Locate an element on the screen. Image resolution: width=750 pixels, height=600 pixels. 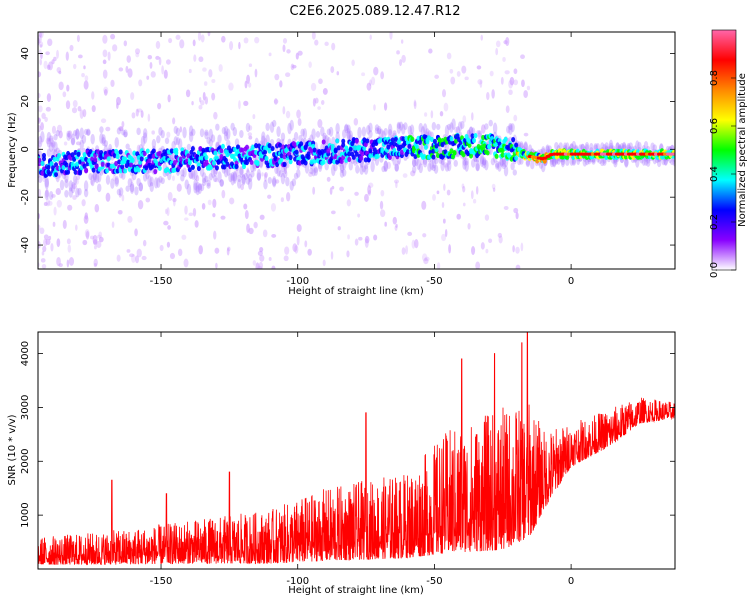
x-tick-label: 0 is located at coordinates (571, 581).